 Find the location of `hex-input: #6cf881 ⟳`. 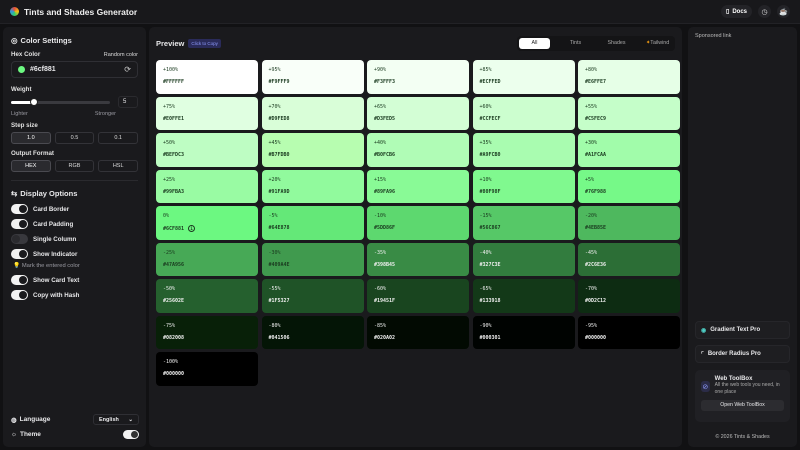

hex-input: #6cf881 ⟳ is located at coordinates (74, 69).